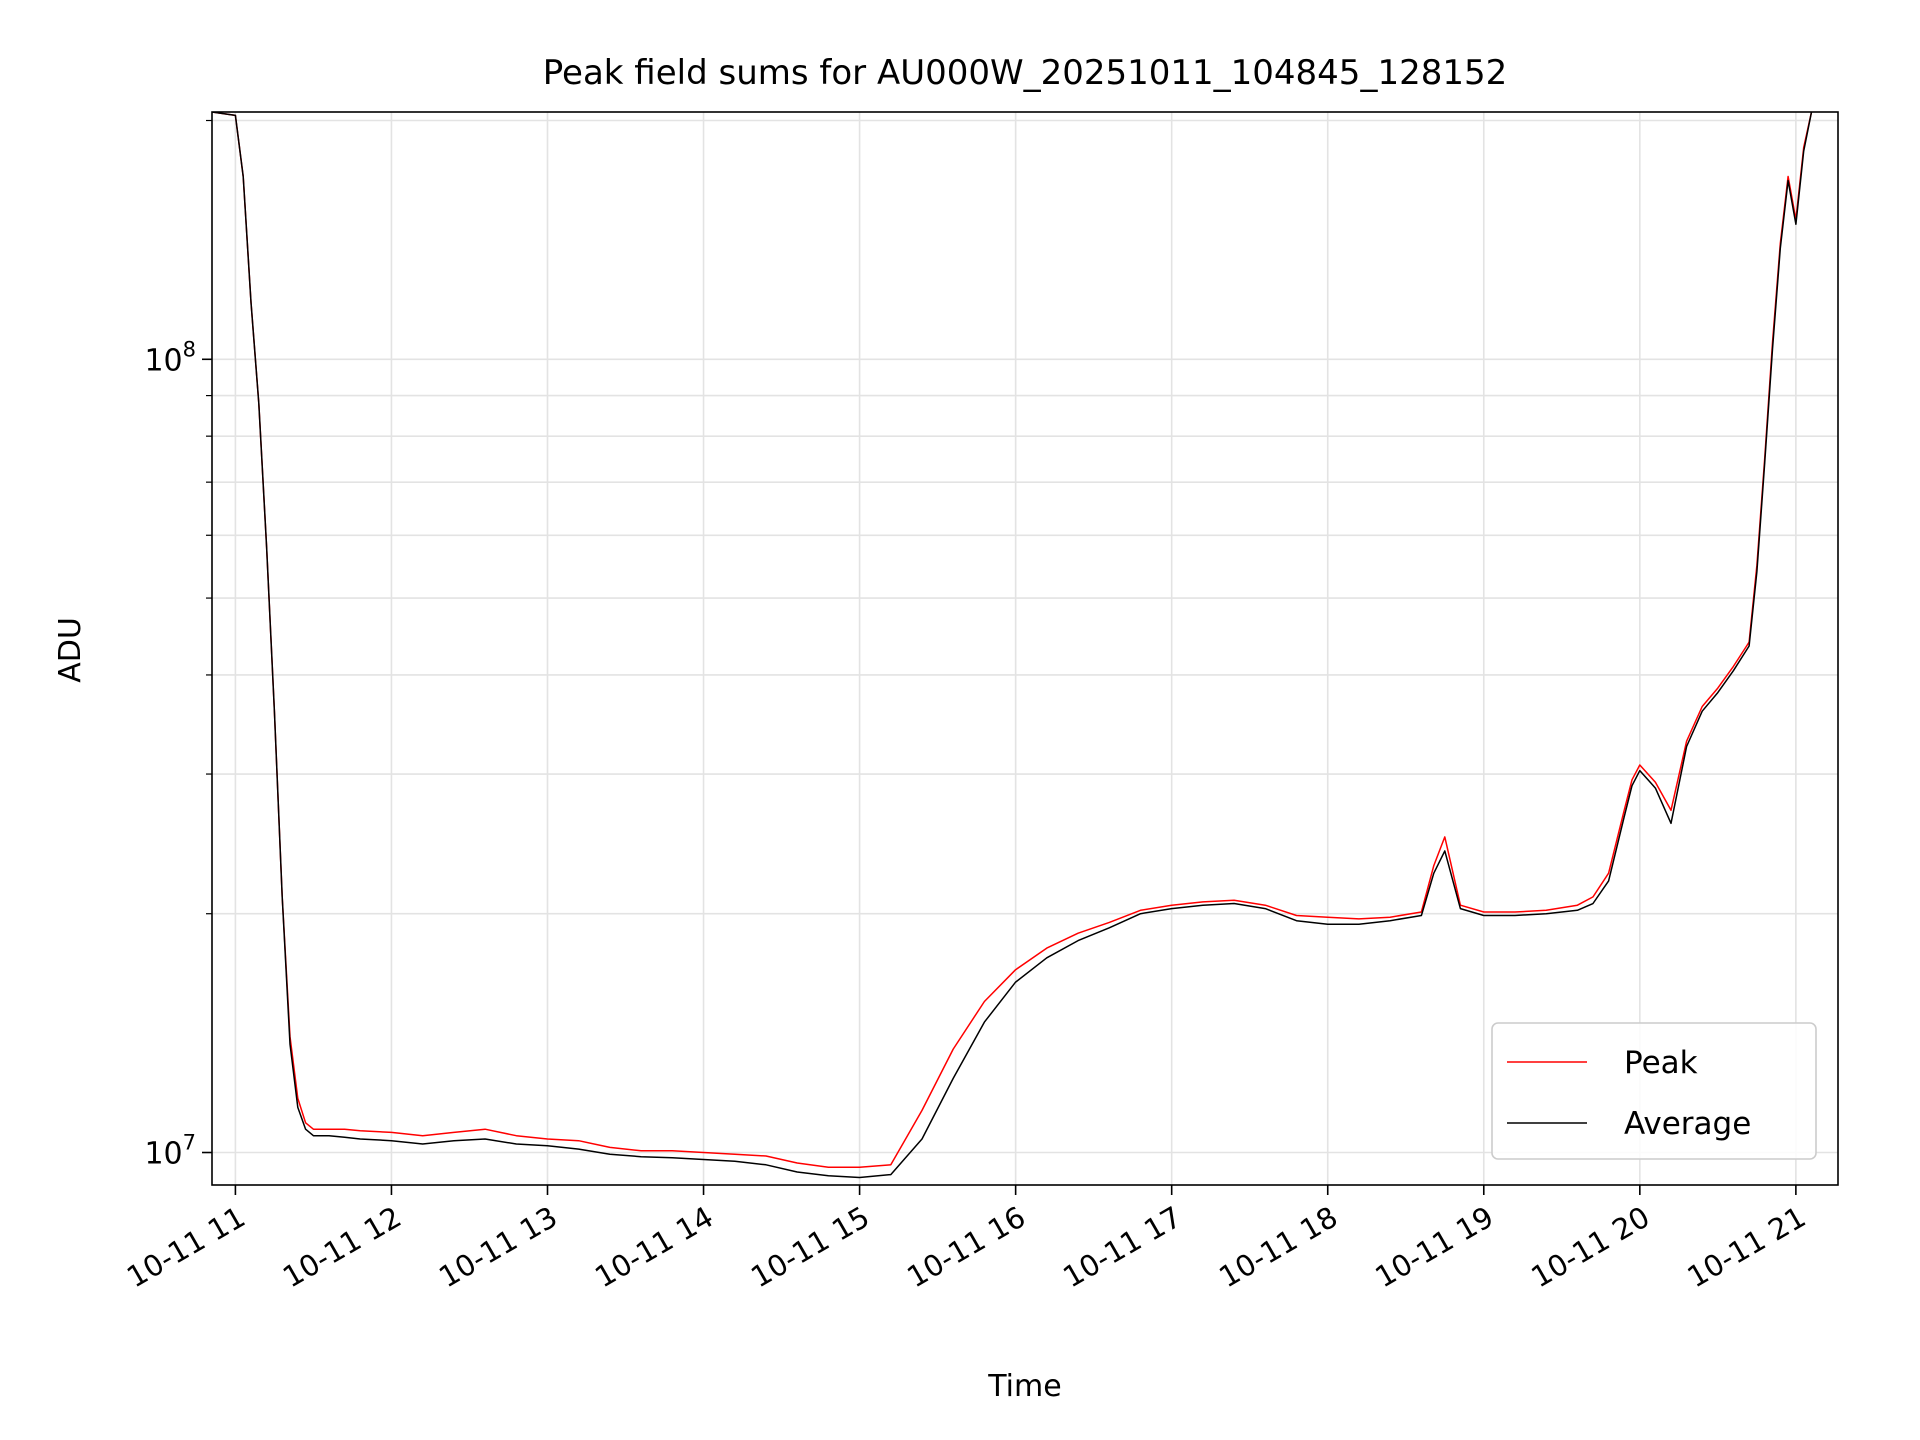 The image size is (1920, 1440). I want to click on legend-label-average: Average, so click(1687, 1124).